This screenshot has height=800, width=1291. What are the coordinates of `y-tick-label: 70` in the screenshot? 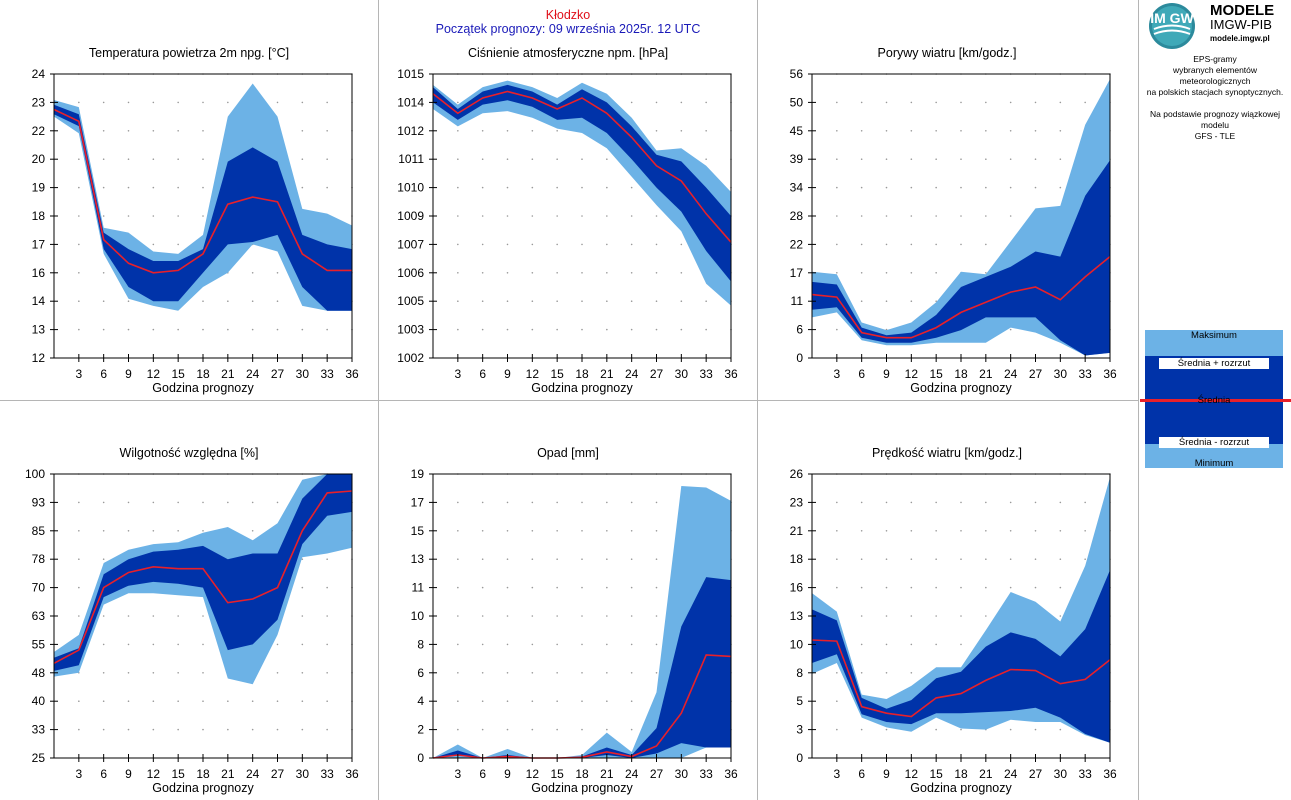 It's located at (39, 588).